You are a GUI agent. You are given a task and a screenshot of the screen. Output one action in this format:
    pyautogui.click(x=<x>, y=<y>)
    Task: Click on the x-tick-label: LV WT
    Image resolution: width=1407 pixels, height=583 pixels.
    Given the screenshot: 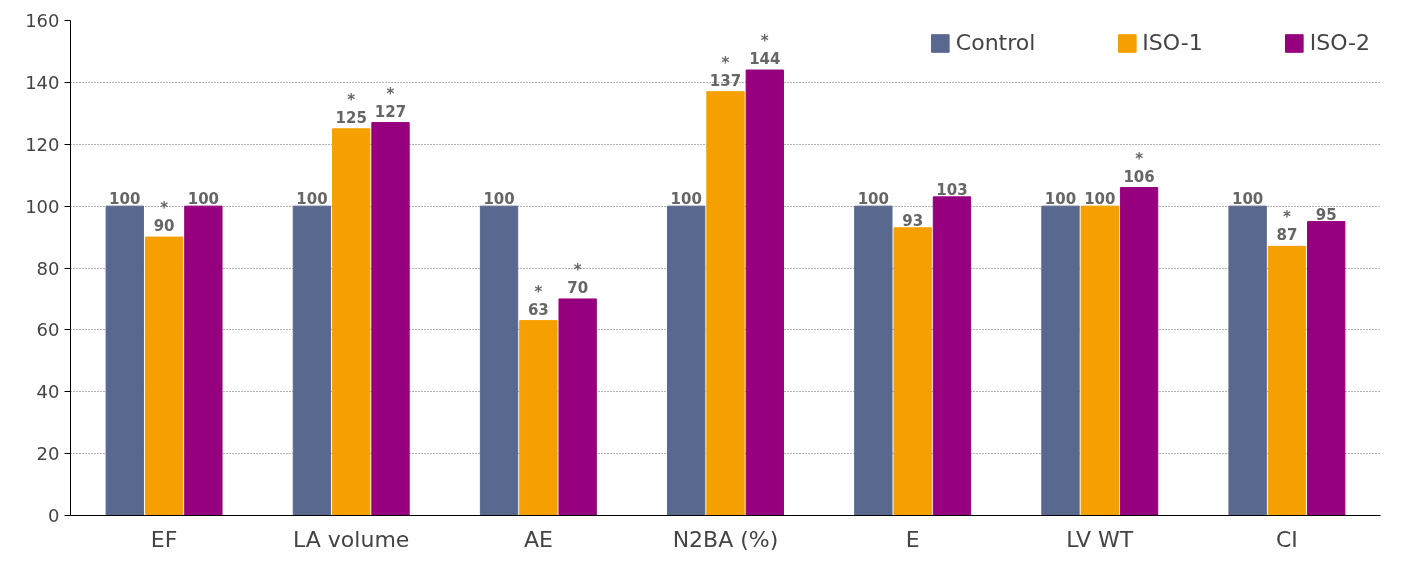 What is the action you would take?
    pyautogui.click(x=1100, y=539)
    